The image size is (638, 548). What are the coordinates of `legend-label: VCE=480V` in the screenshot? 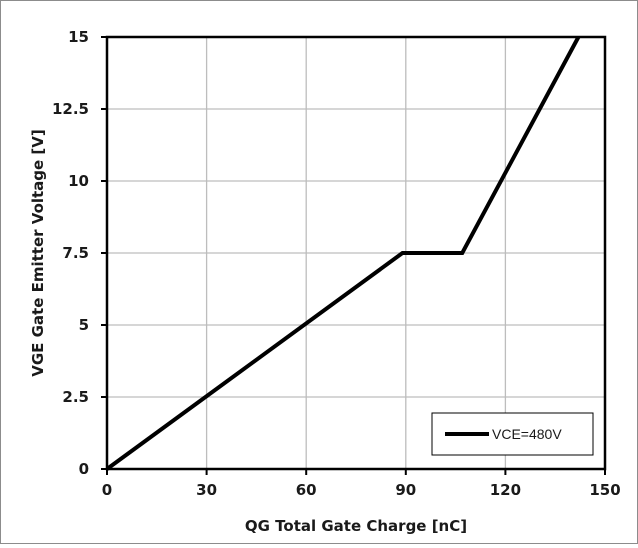 It's located at (527, 434).